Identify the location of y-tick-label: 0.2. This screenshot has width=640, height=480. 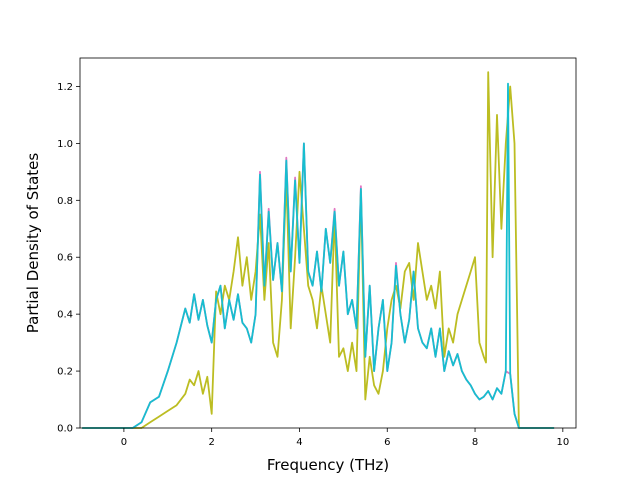
(65, 372).